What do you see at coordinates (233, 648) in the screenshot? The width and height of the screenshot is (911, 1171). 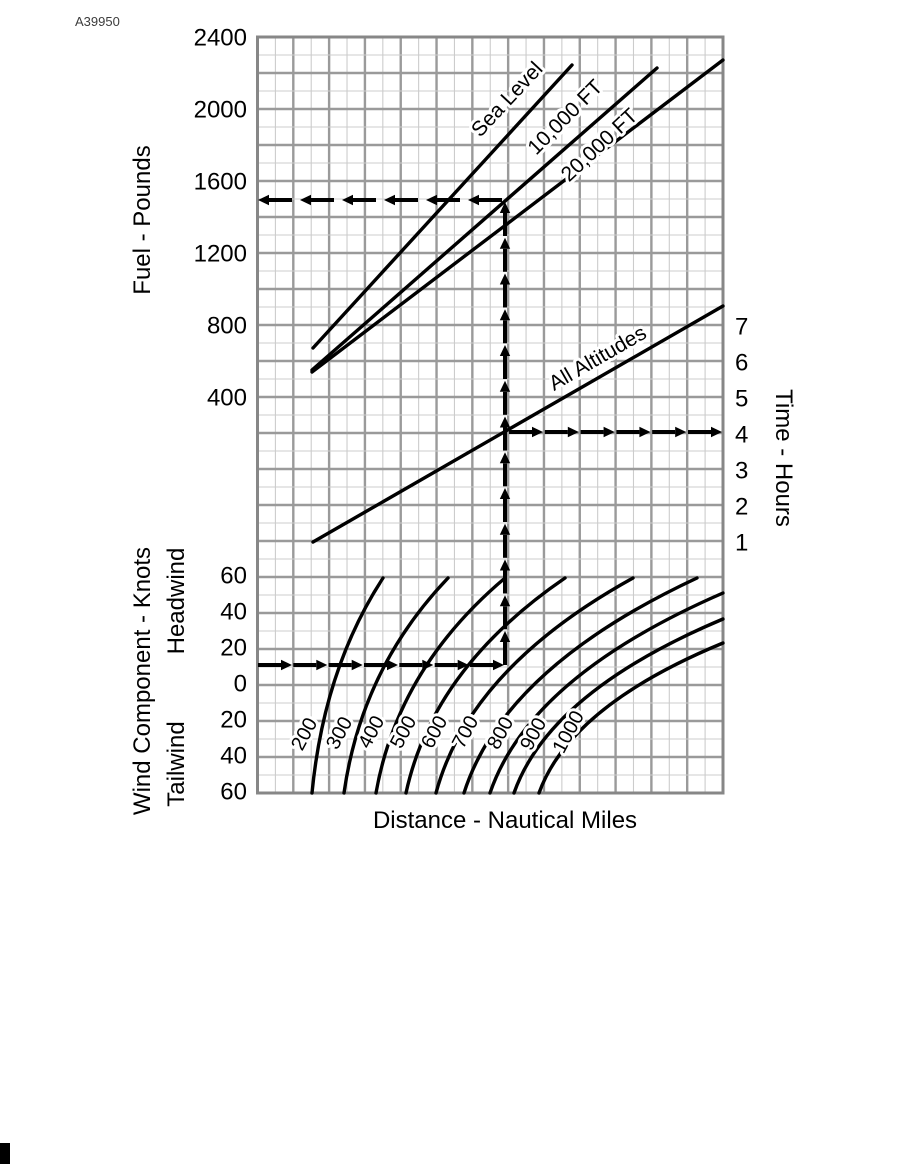 I see `headwind-tick-20: 20` at bounding box center [233, 648].